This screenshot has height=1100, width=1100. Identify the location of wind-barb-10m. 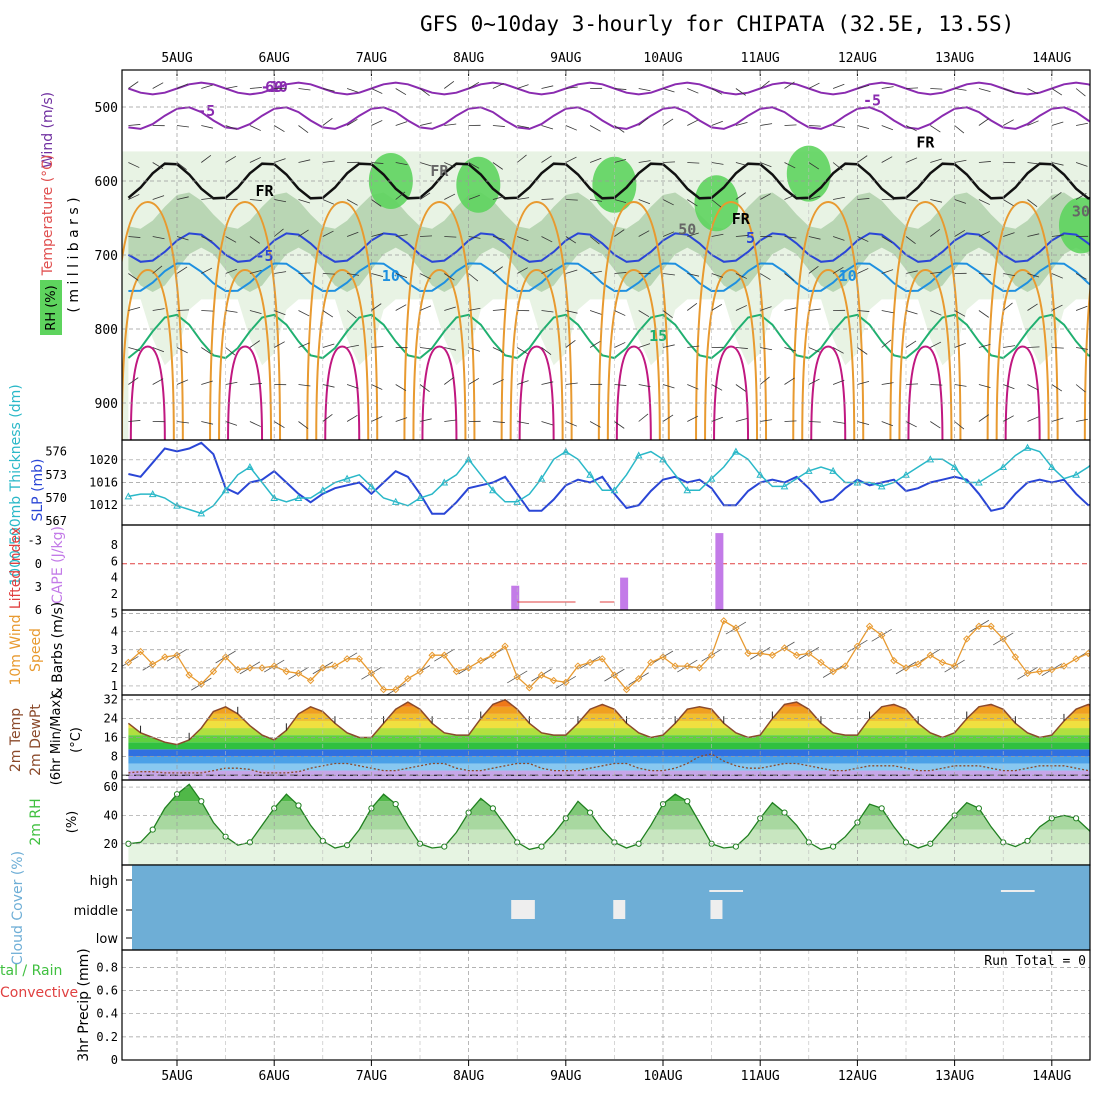
(1095, 662).